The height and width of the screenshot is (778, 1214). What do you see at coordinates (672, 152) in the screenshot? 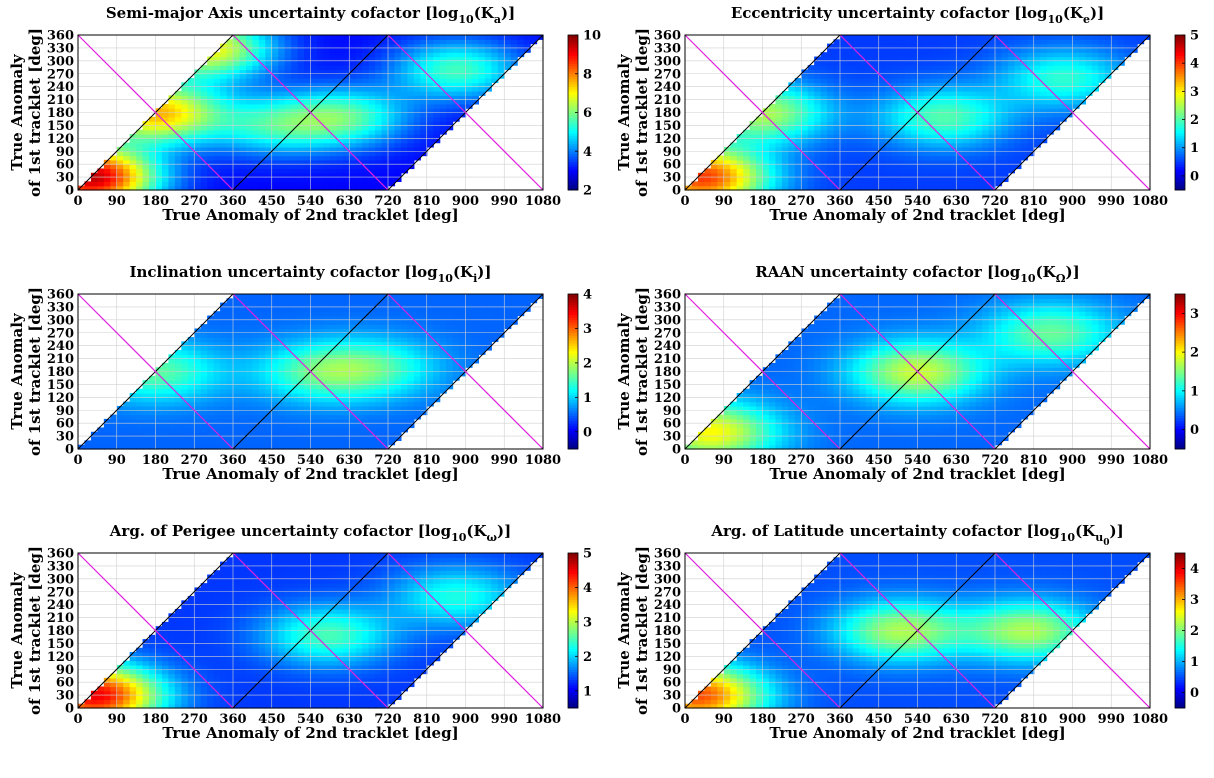
I see `y-tick-label: 90` at bounding box center [672, 152].